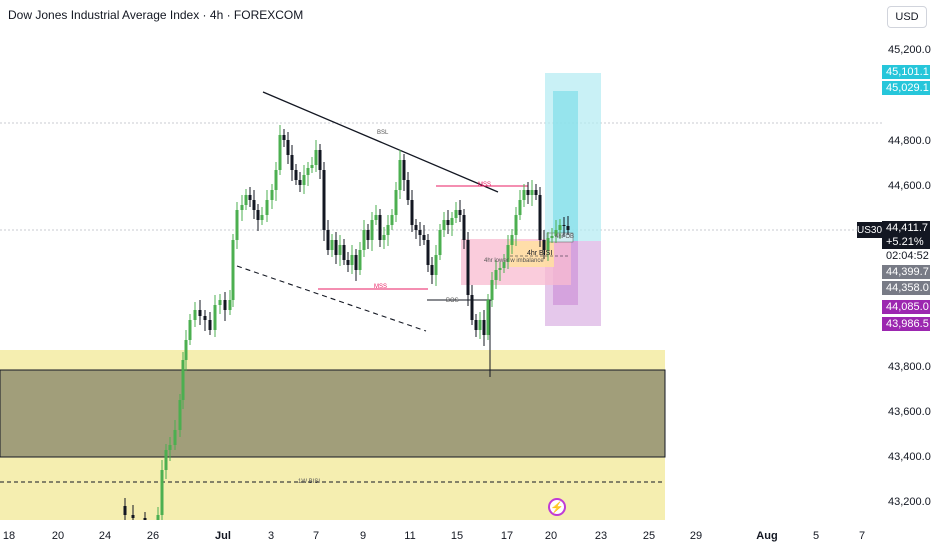 This screenshot has height=550, width=932. I want to click on time-tick: 9, so click(363, 536).